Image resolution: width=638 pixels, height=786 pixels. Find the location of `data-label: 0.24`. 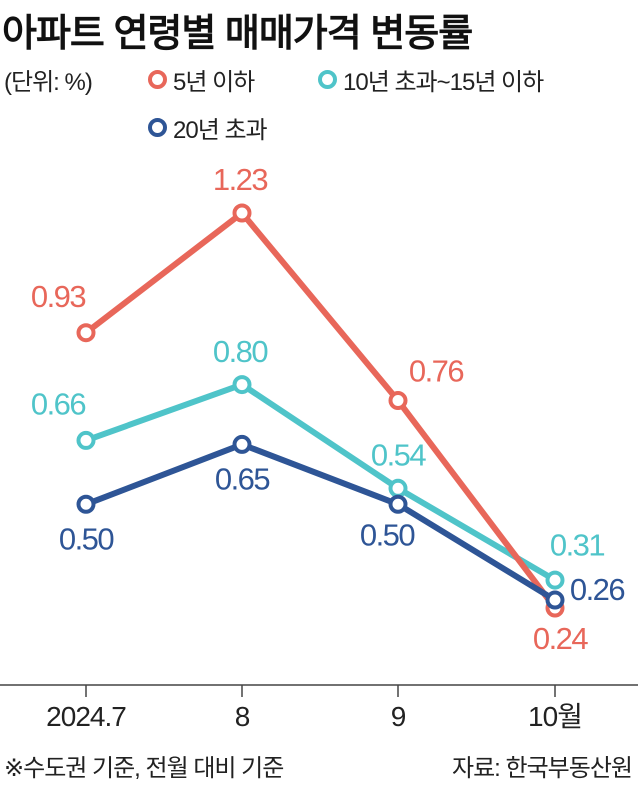

data-label: 0.24 is located at coordinates (561, 638).